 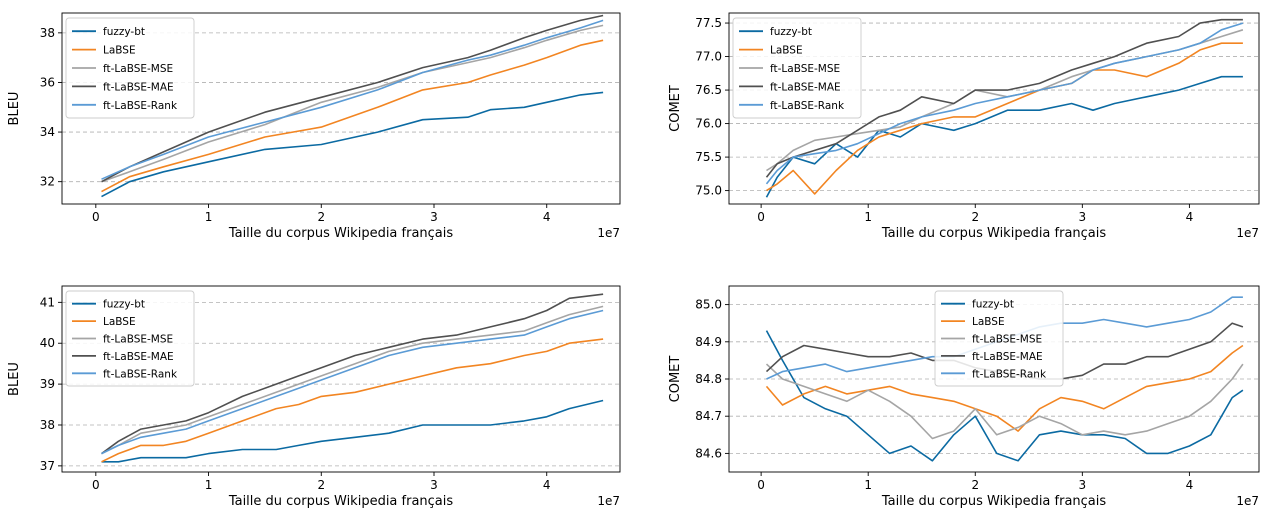 What do you see at coordinates (47, 182) in the screenshot?
I see `y-tick-label: 32` at bounding box center [47, 182].